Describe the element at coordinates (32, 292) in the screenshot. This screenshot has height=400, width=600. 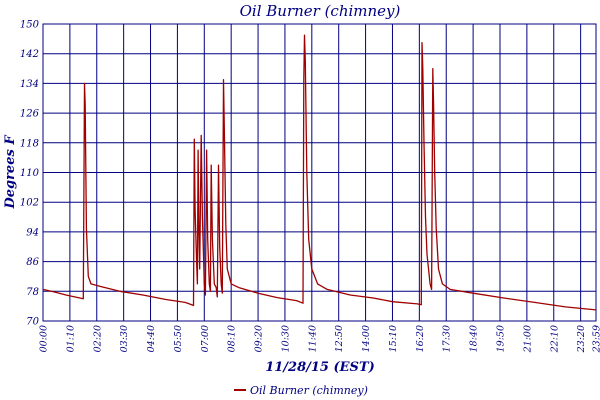
I see `y-tick-label: 78` at that location.